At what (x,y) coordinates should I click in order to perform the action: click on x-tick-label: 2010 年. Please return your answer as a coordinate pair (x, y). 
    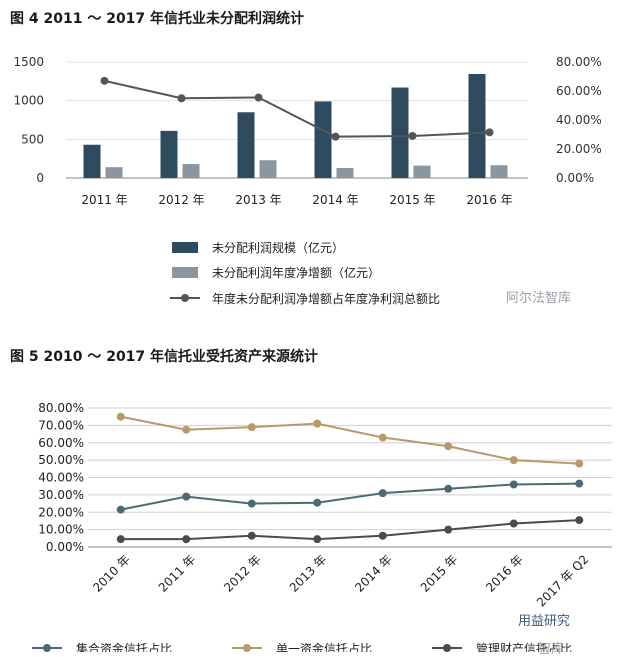
    Looking at the image, I should click on (111, 573).